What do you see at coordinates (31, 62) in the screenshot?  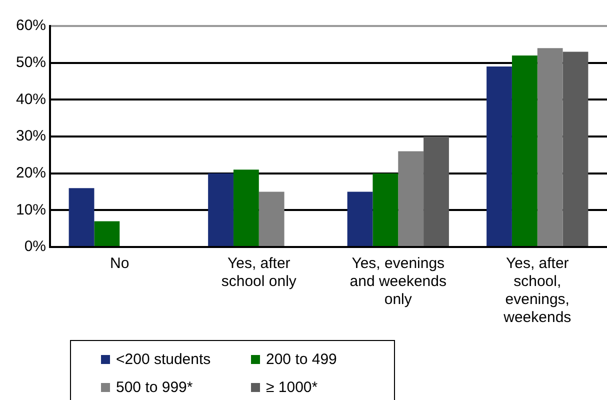 I see `y-tick-label: 50%` at bounding box center [31, 62].